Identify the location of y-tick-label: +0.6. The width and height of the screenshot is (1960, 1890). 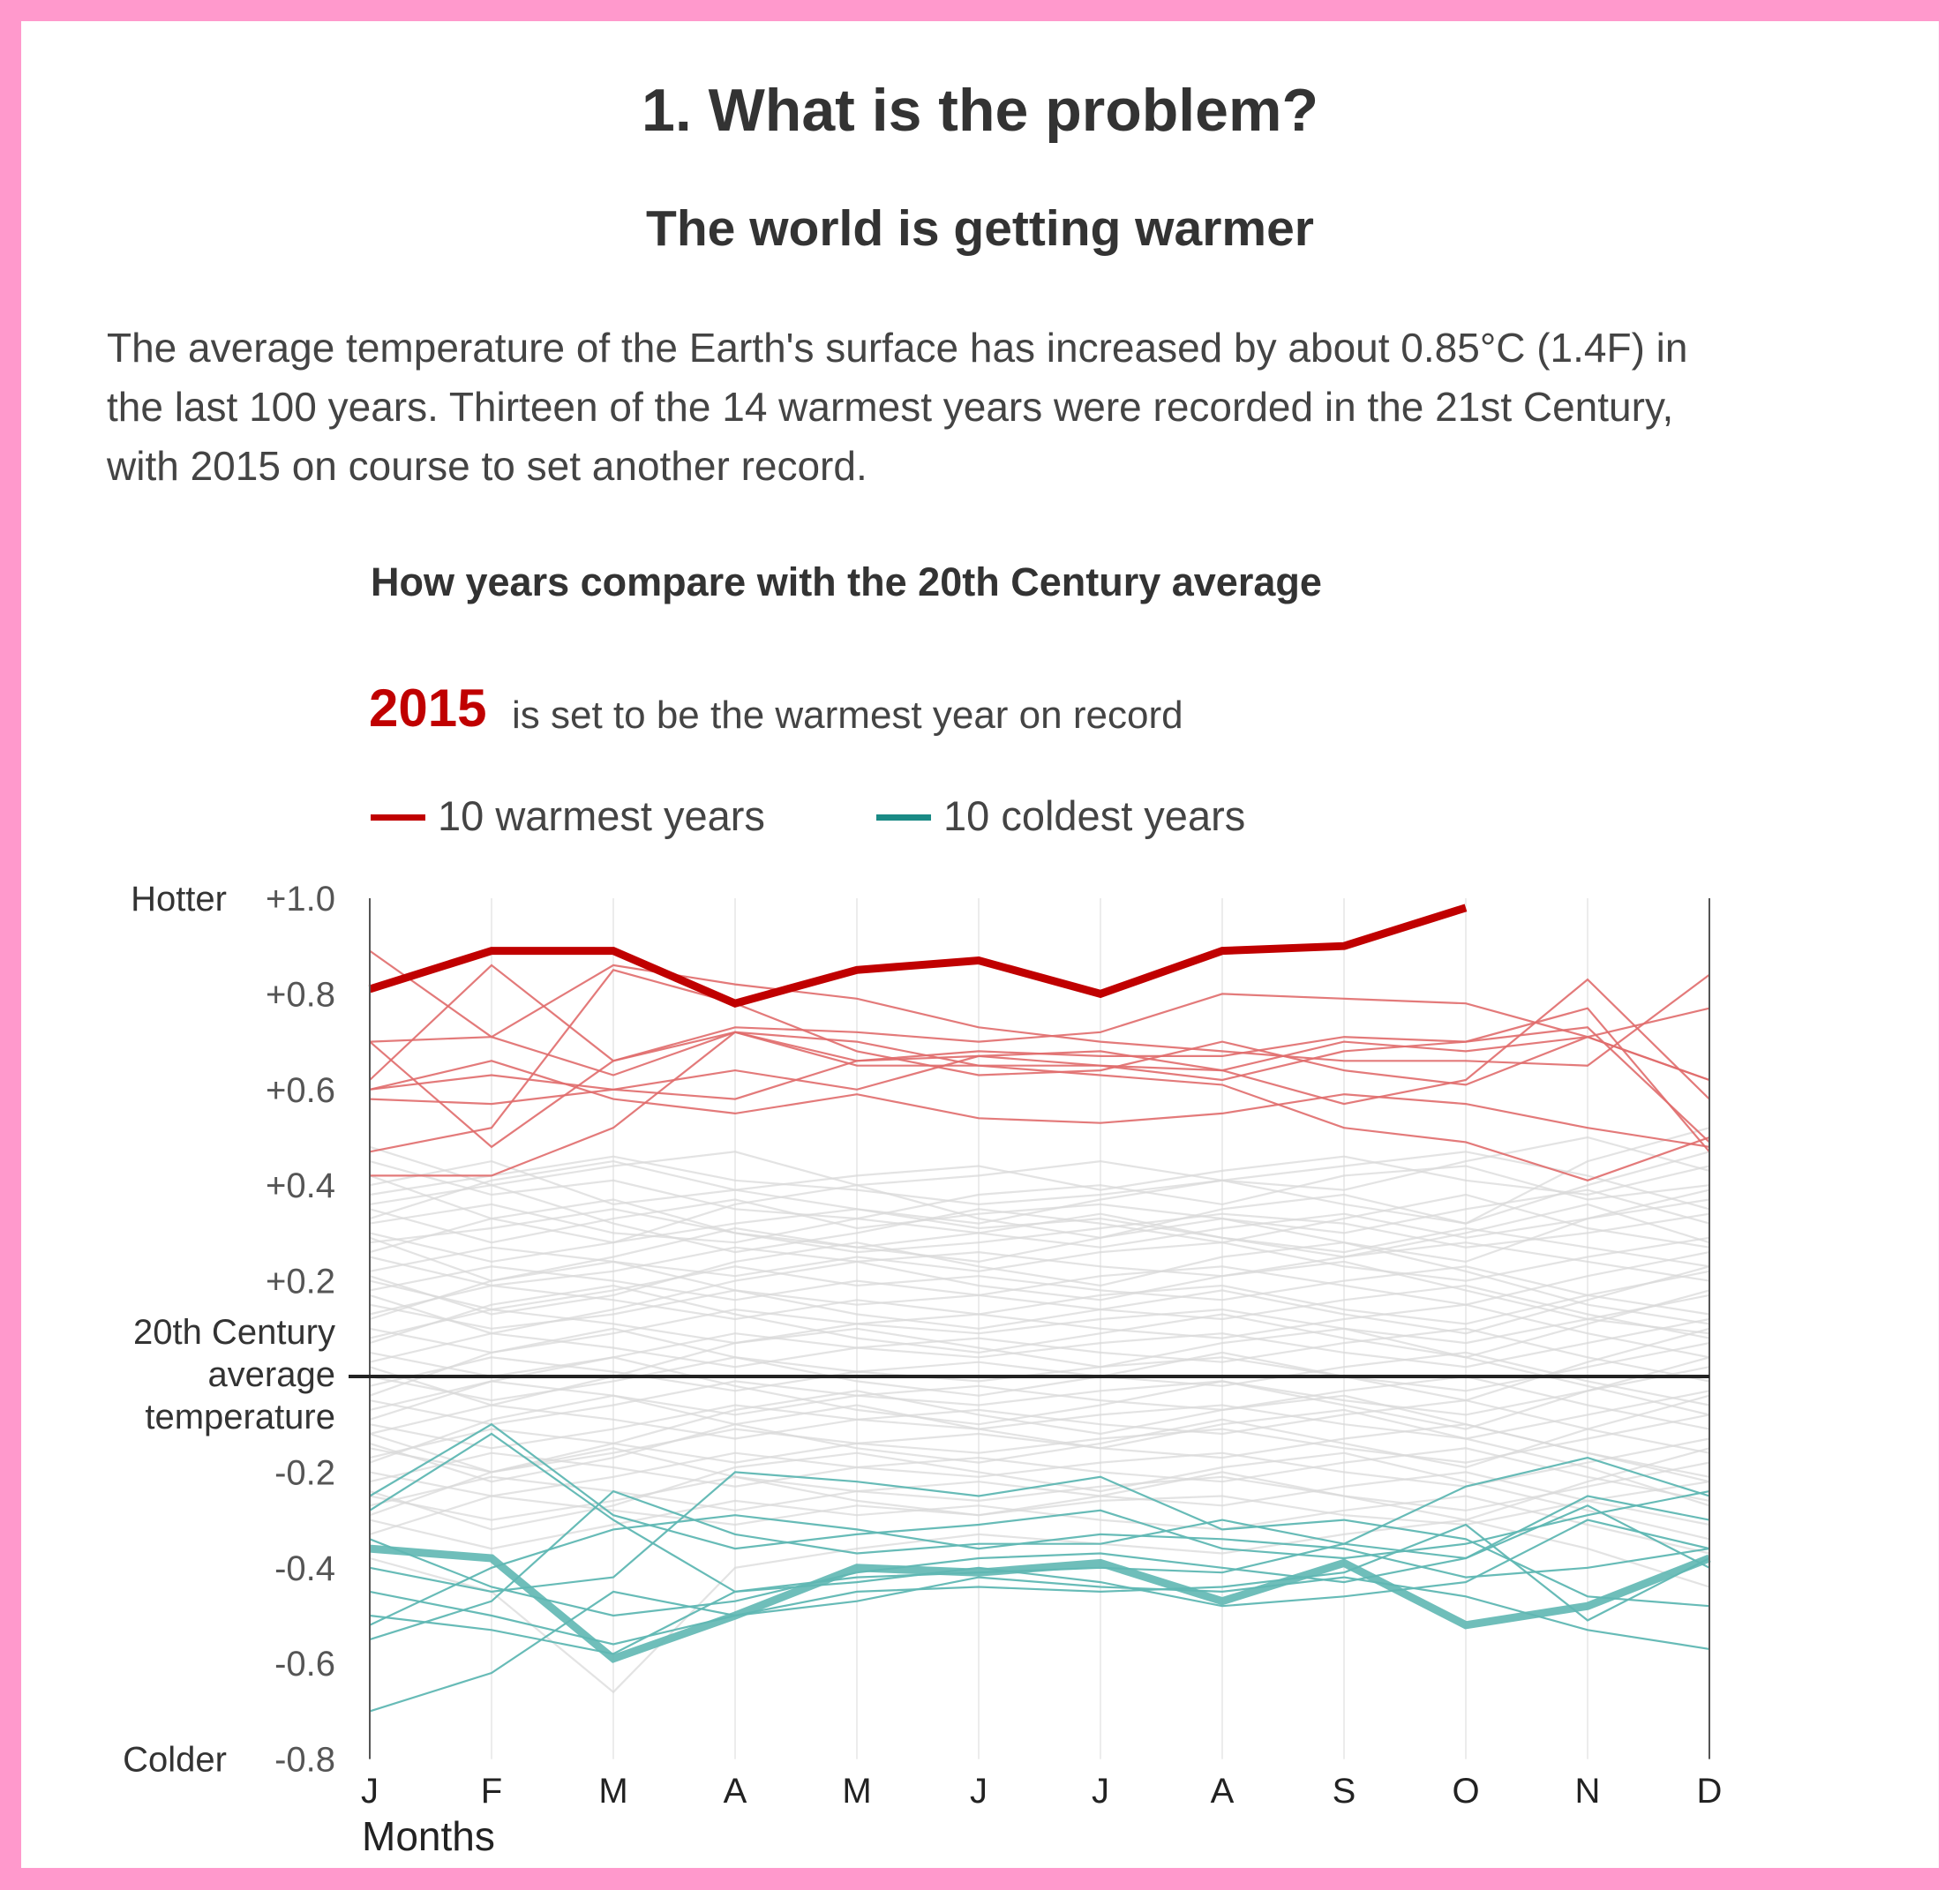
(301, 1090).